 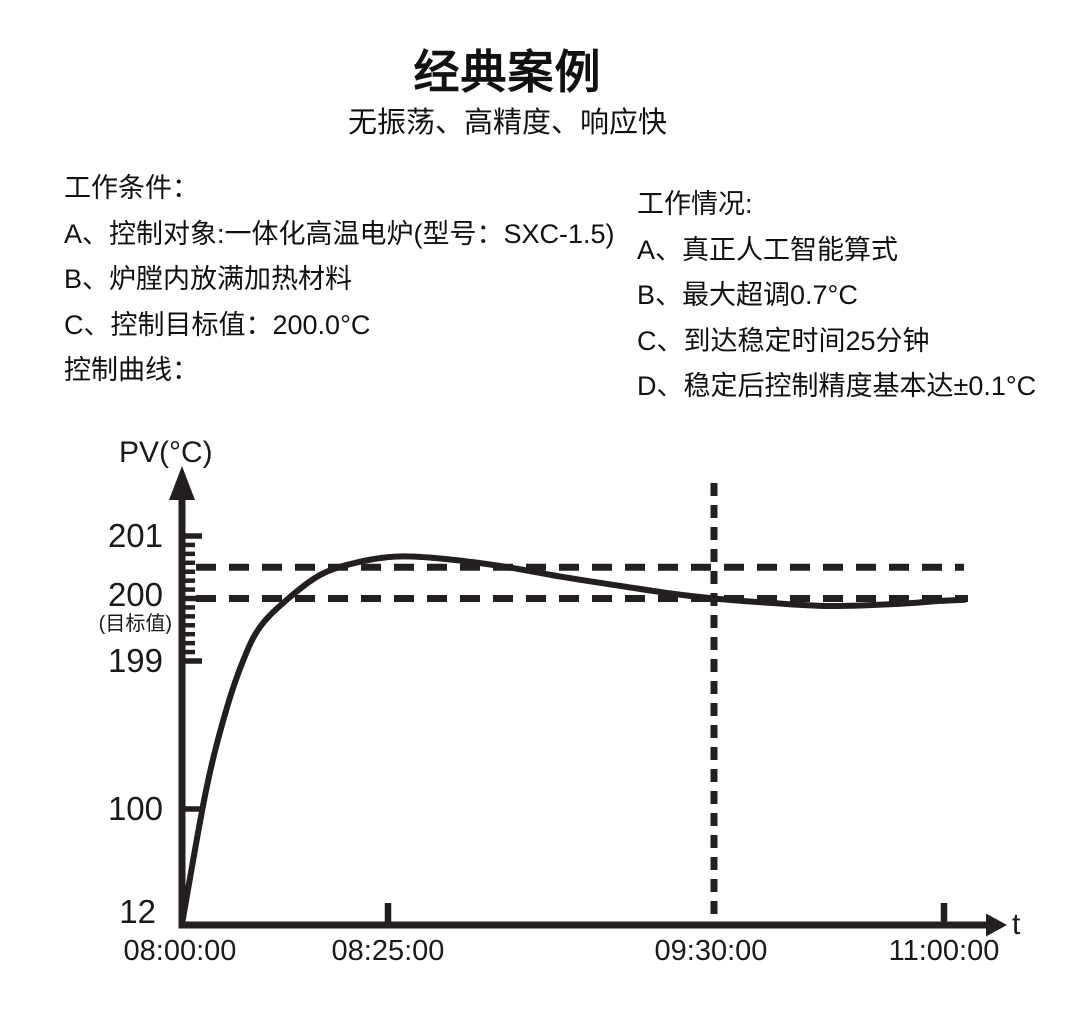 I want to click on performance-item-d: D、稳定后控制精度基本达±0.1°C, so click(x=837, y=386).